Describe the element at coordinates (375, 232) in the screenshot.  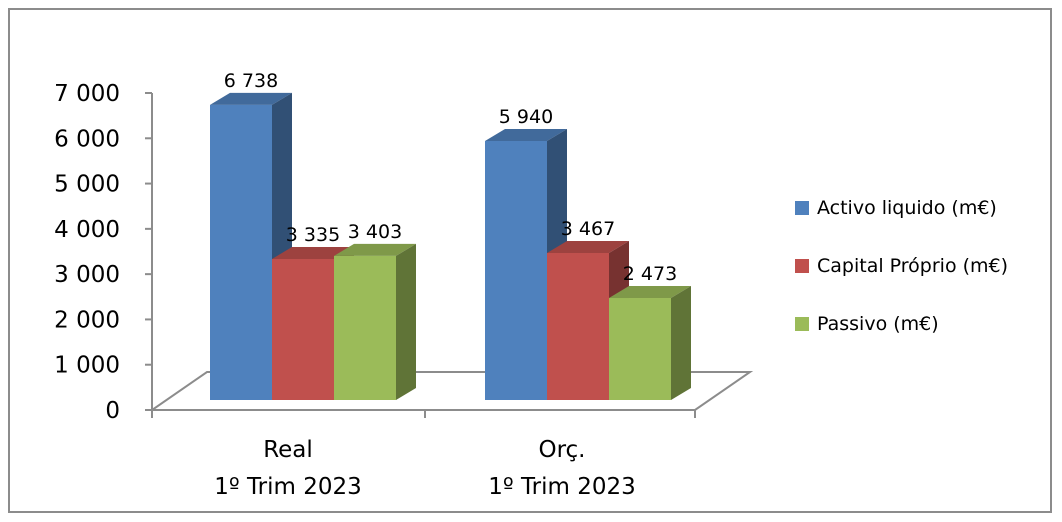
I see `data-label: 3 403` at that location.